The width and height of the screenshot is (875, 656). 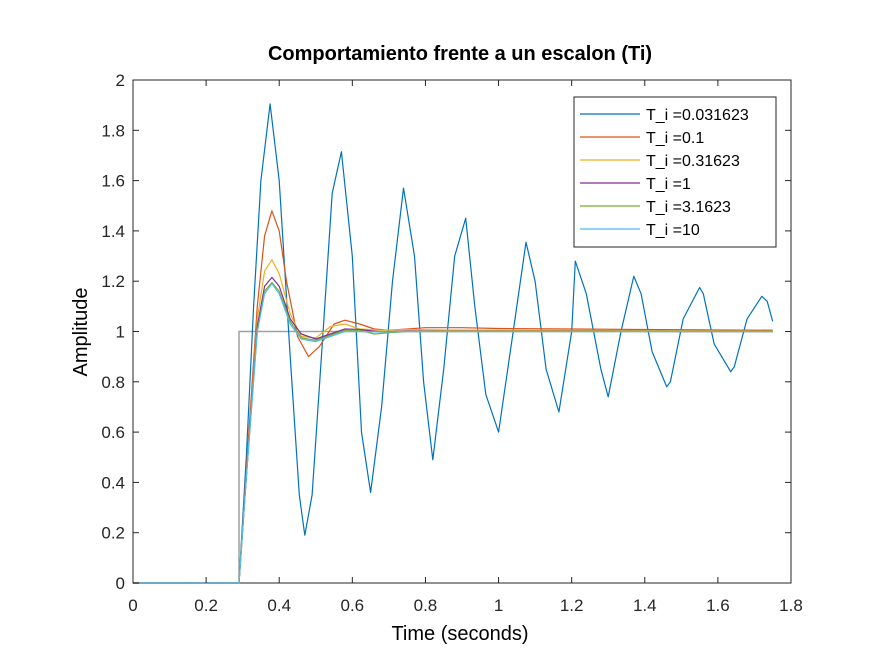 I want to click on x-tick-label: 1.2, so click(x=572, y=605).